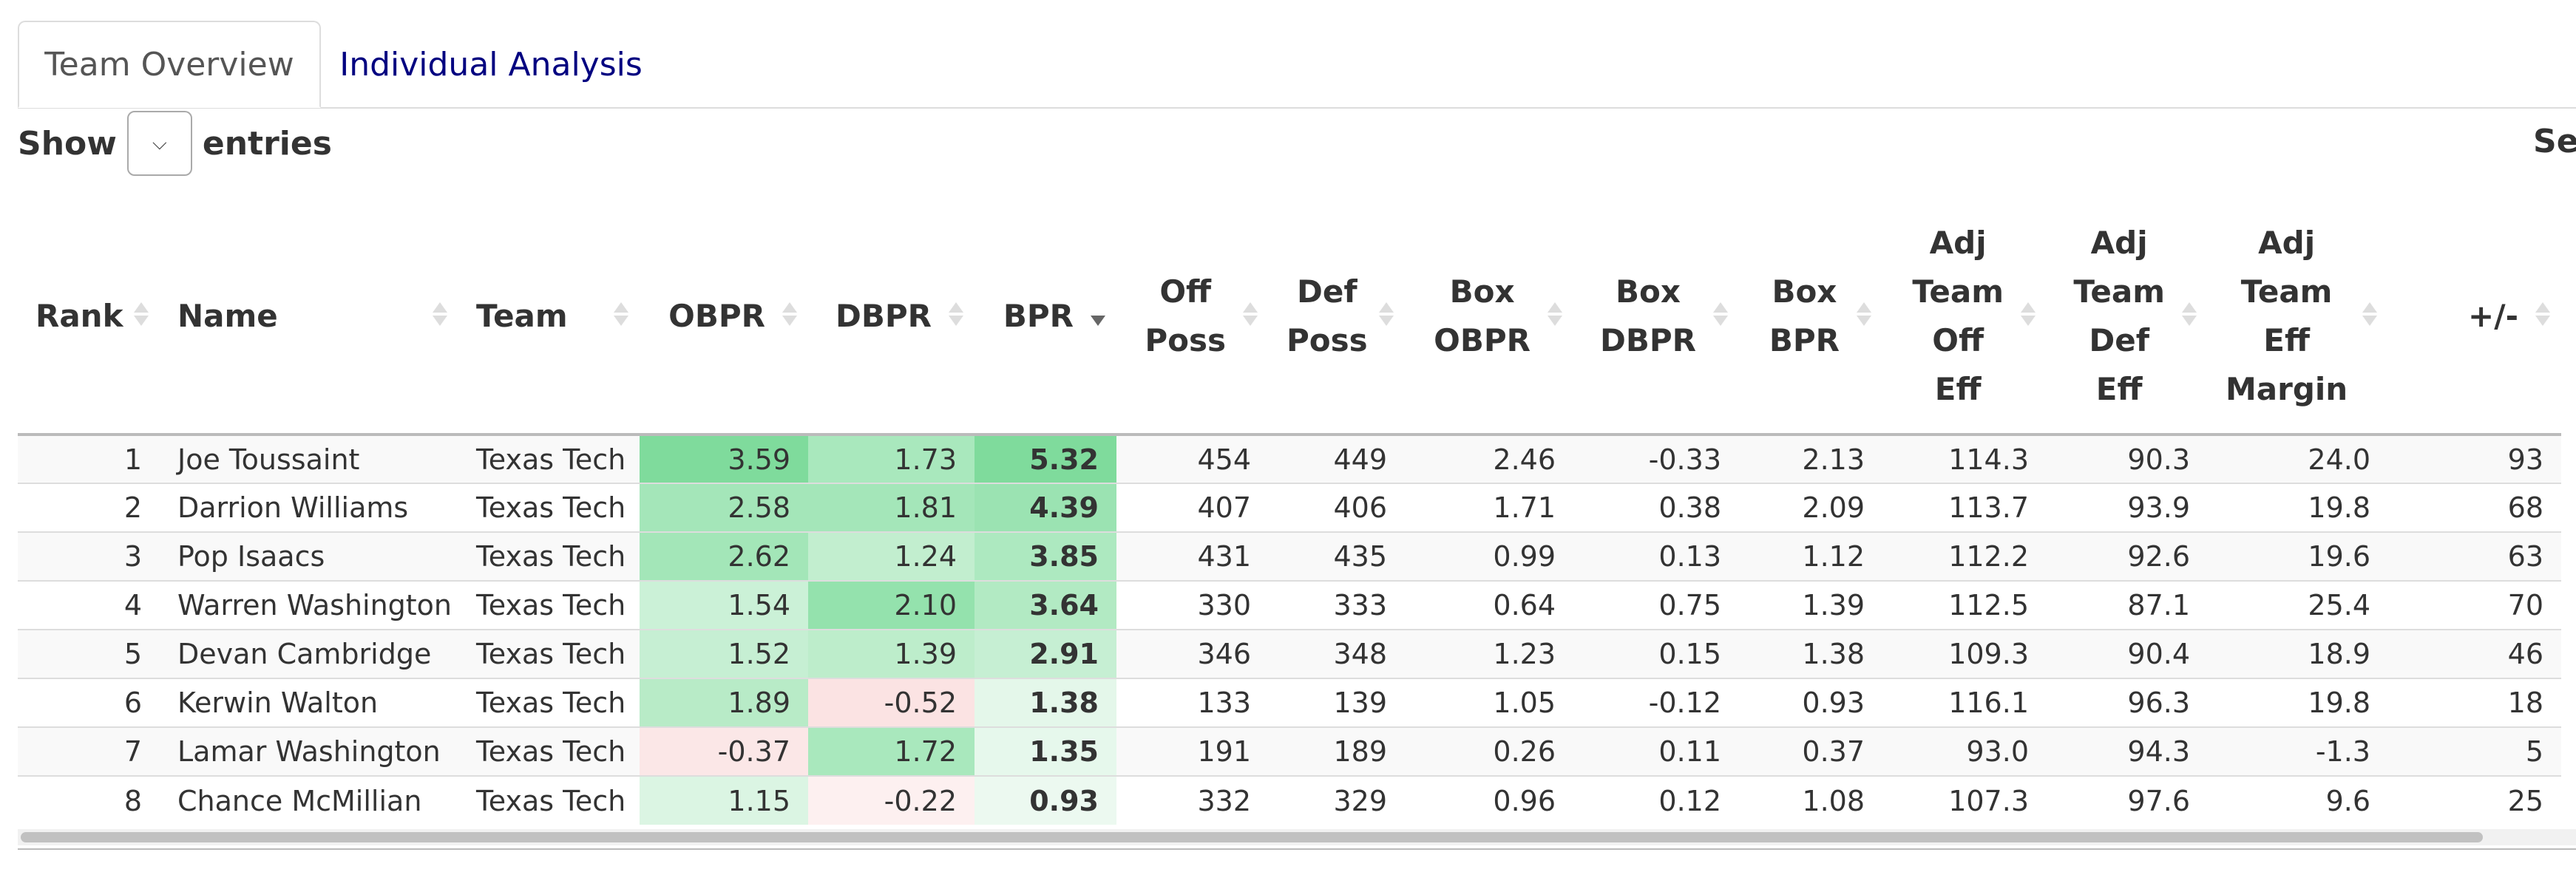 The image size is (2576, 872). Describe the element at coordinates (309, 653) in the screenshot. I see `cell-name: Devan Cambridge` at that location.